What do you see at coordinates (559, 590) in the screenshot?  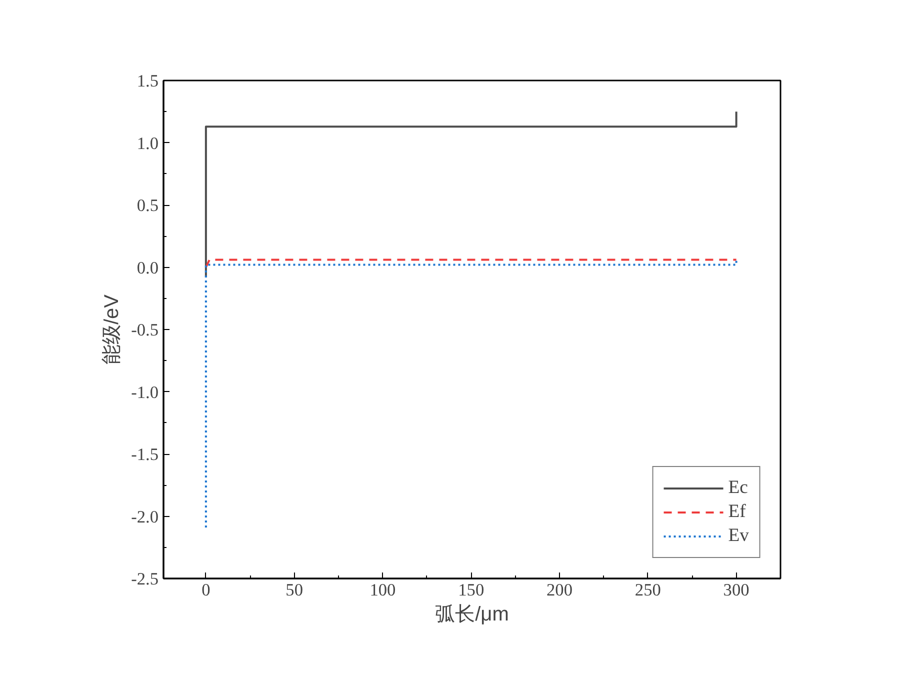 I see `x-tick-label: 200` at bounding box center [559, 590].